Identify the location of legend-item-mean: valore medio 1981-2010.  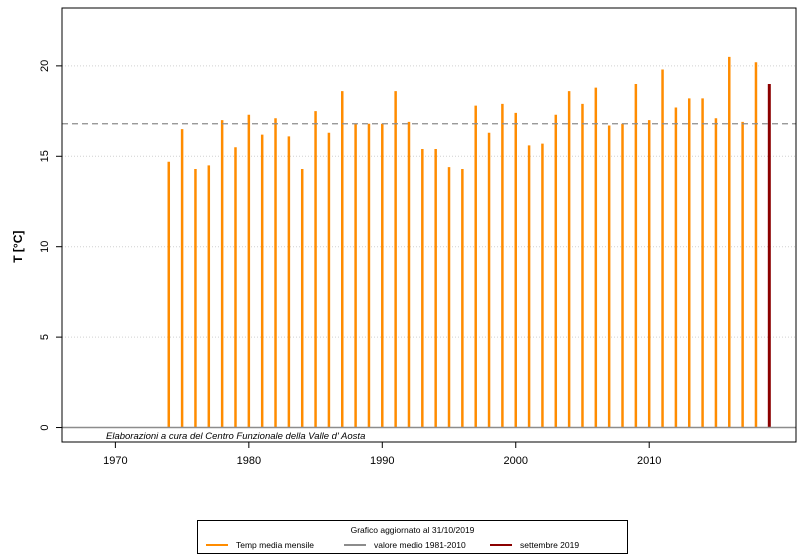
(405, 545).